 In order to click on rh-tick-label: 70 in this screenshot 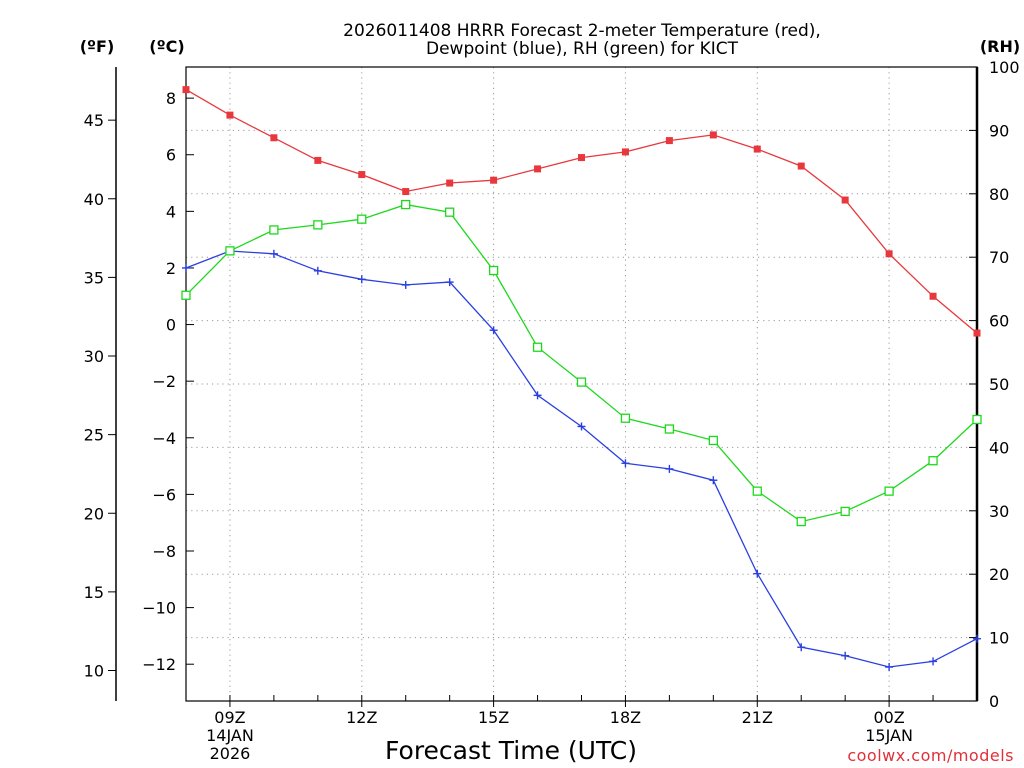, I will do `click(999, 257)`.